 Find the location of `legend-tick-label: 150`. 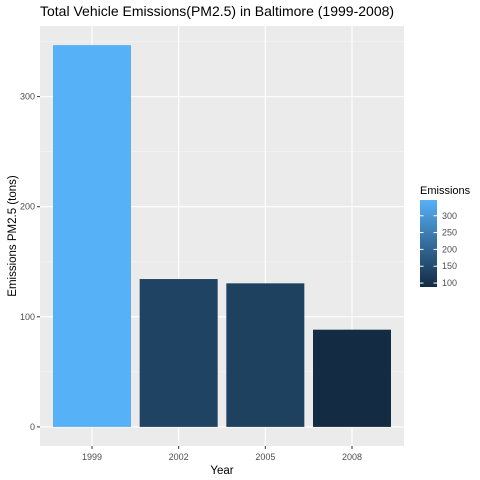

legend-tick-label: 150 is located at coordinates (449, 266).